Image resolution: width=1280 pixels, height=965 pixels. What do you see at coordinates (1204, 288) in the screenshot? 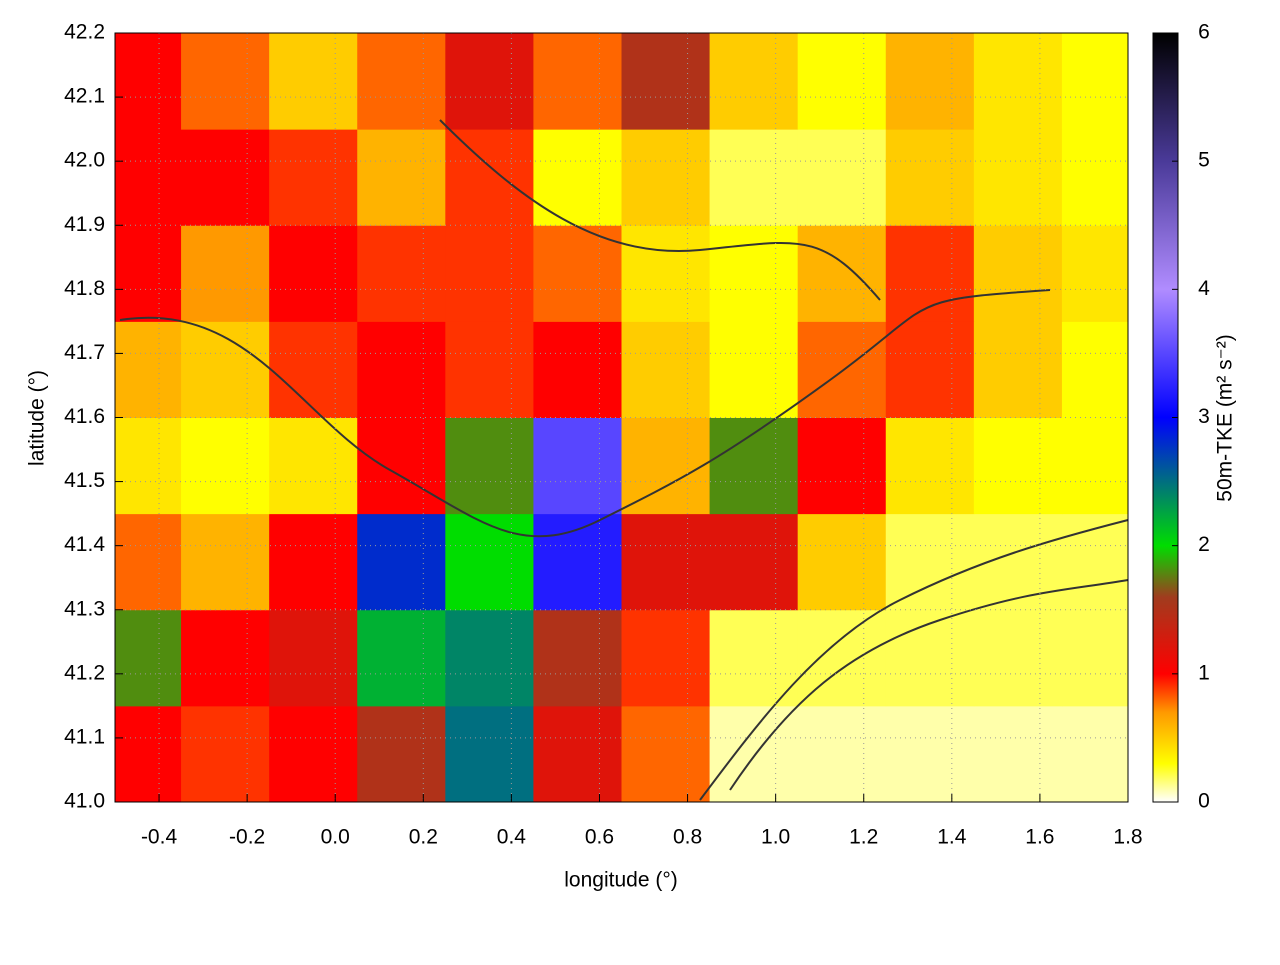
I see `colorbar-tick-label: 4` at bounding box center [1204, 288].